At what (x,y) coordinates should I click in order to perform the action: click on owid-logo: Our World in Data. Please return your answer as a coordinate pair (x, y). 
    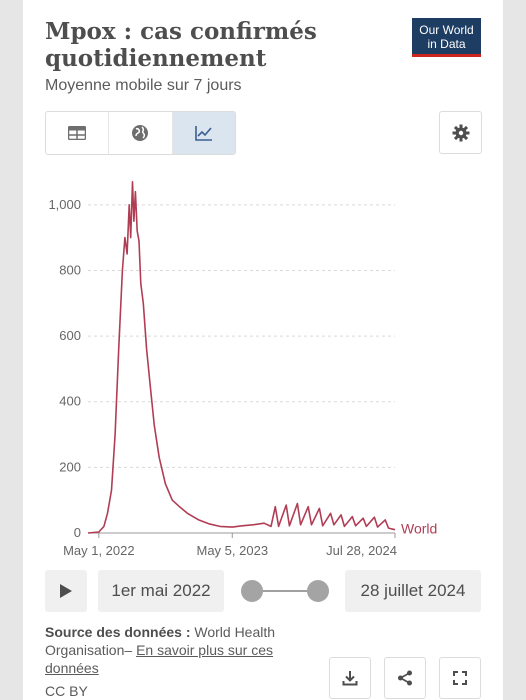
    Looking at the image, I should click on (446, 37).